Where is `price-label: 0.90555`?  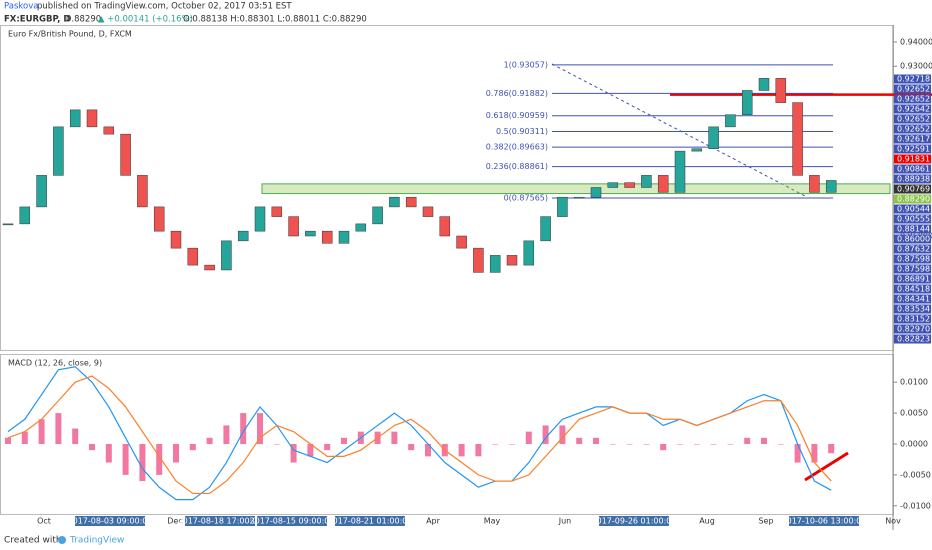
price-label: 0.90555 is located at coordinates (913, 219).